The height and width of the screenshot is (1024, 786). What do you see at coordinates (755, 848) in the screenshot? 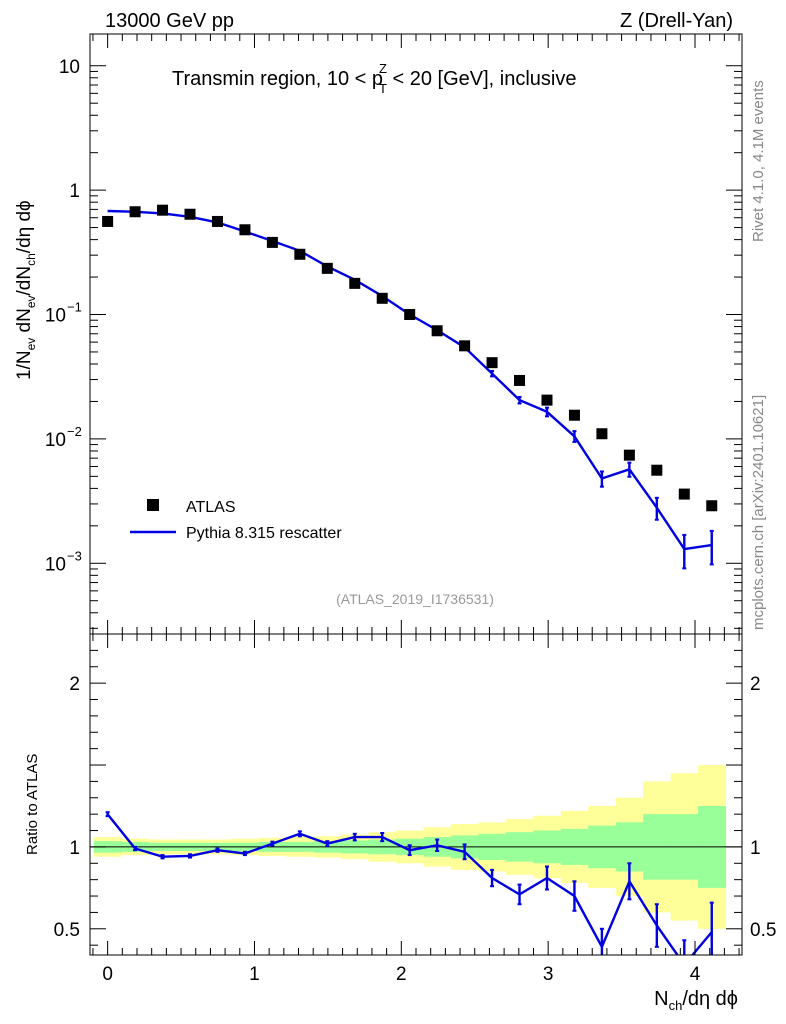
I see `ratio-y-tick-label-right: 1` at bounding box center [755, 848].